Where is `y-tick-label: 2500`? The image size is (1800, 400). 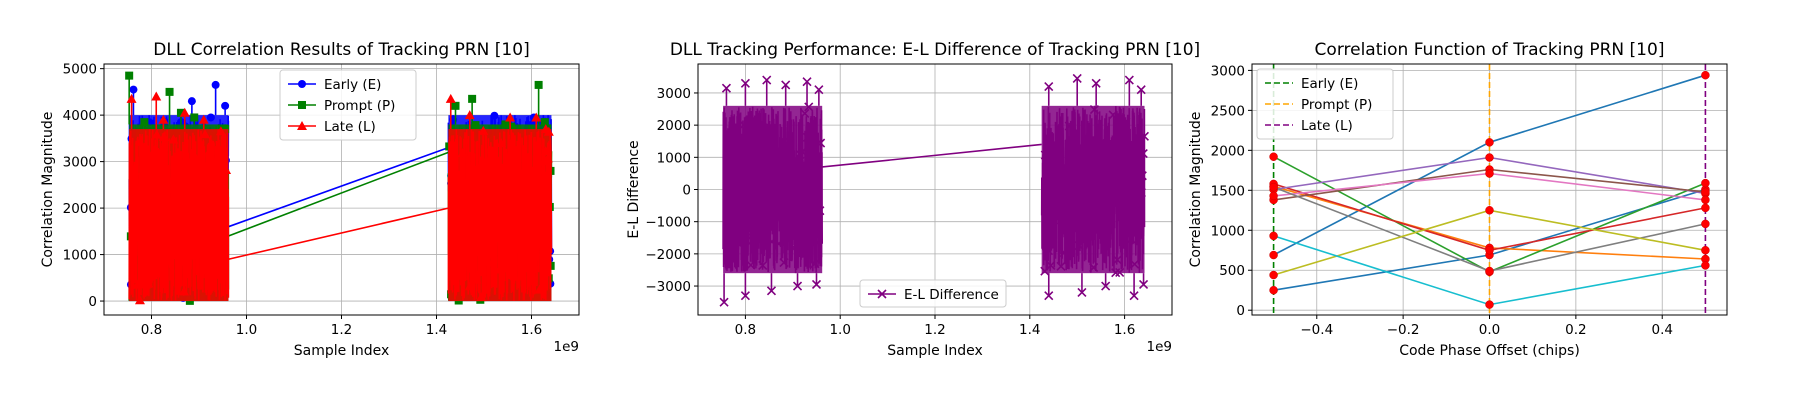
y-tick-label: 2500 is located at coordinates (1228, 111).